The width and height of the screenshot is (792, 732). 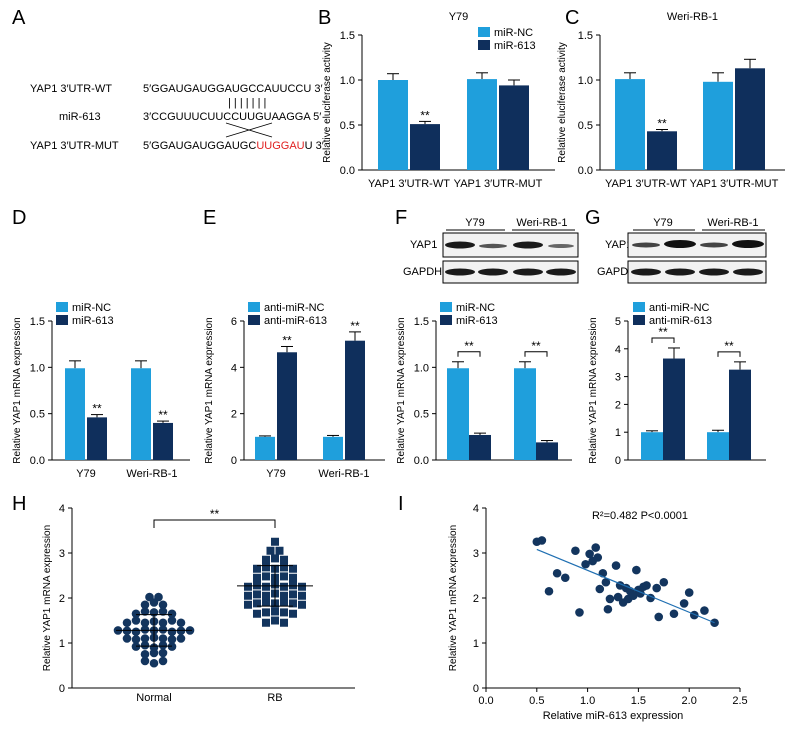 I want to click on y-tick-label: 1, so click(x=618, y=433).